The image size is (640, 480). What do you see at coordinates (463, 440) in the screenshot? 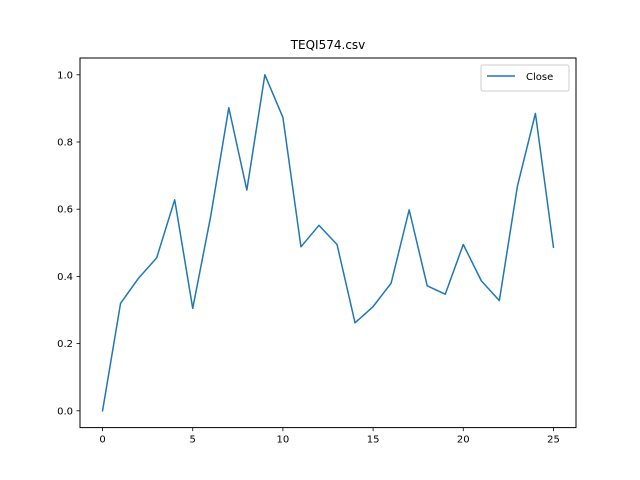
I see `x-tick-label: 20` at bounding box center [463, 440].